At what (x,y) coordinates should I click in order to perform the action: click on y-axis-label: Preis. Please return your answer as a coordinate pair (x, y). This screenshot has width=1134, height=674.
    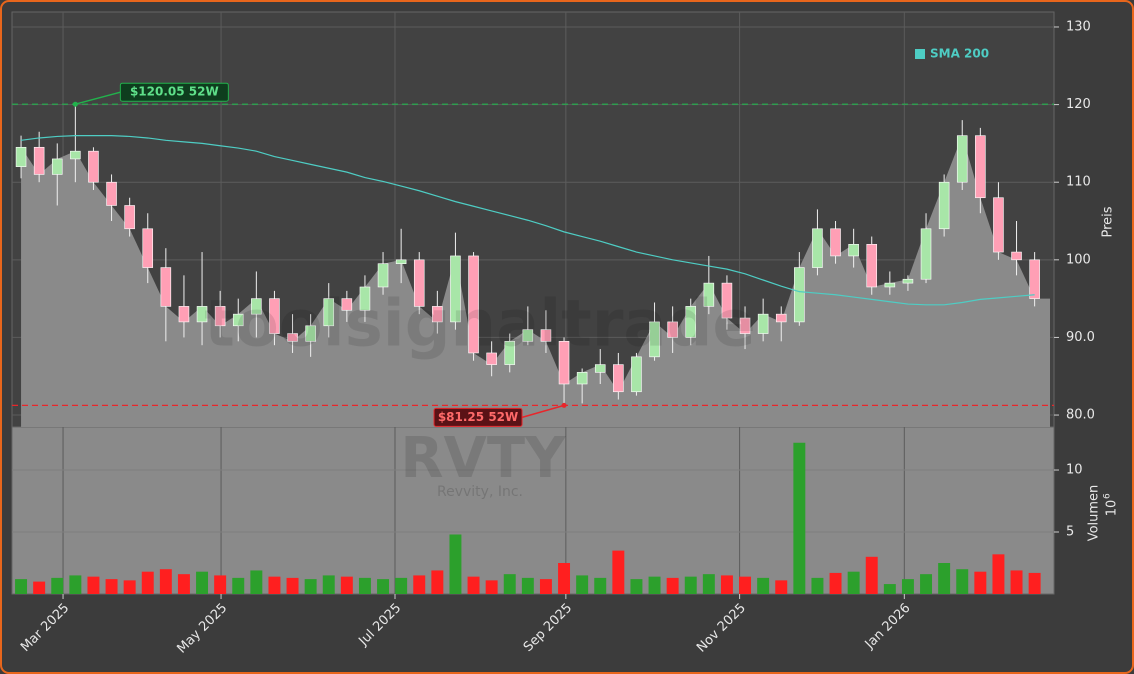
    Looking at the image, I should click on (1108, 221).